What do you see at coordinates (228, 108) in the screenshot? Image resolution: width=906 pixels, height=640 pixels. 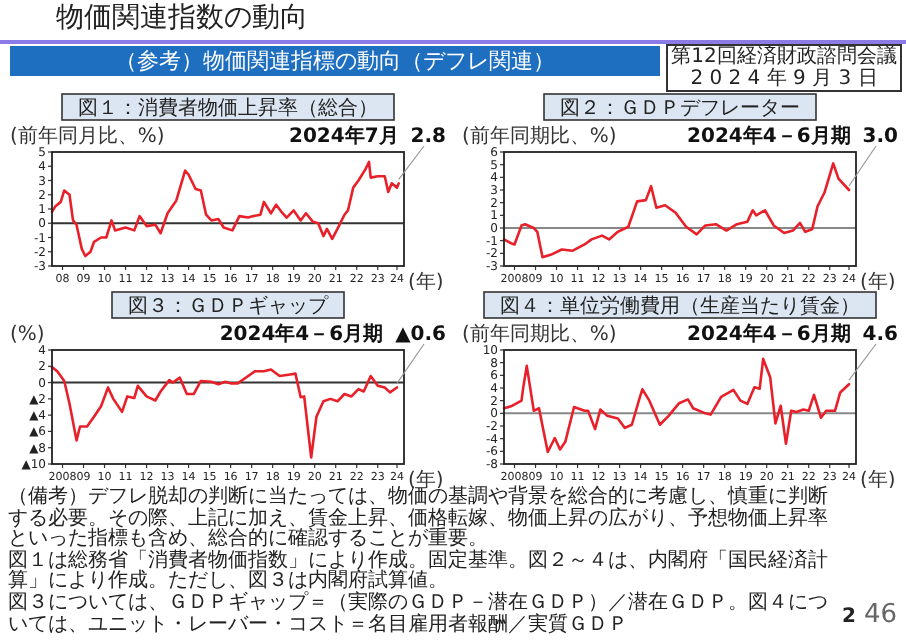 I see `chart-title: 図１：消費者物価上昇率（総合）` at bounding box center [228, 108].